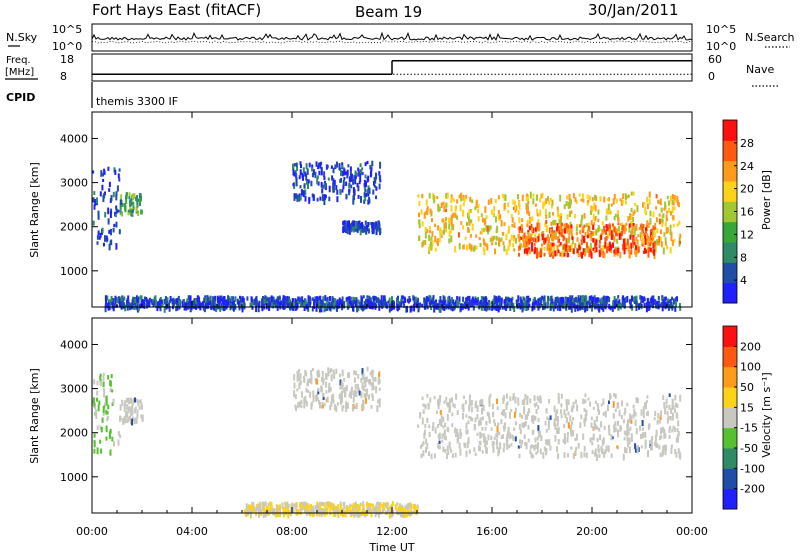  Describe the element at coordinates (67, 59) in the screenshot. I see `freq-tick-top: 18` at that location.